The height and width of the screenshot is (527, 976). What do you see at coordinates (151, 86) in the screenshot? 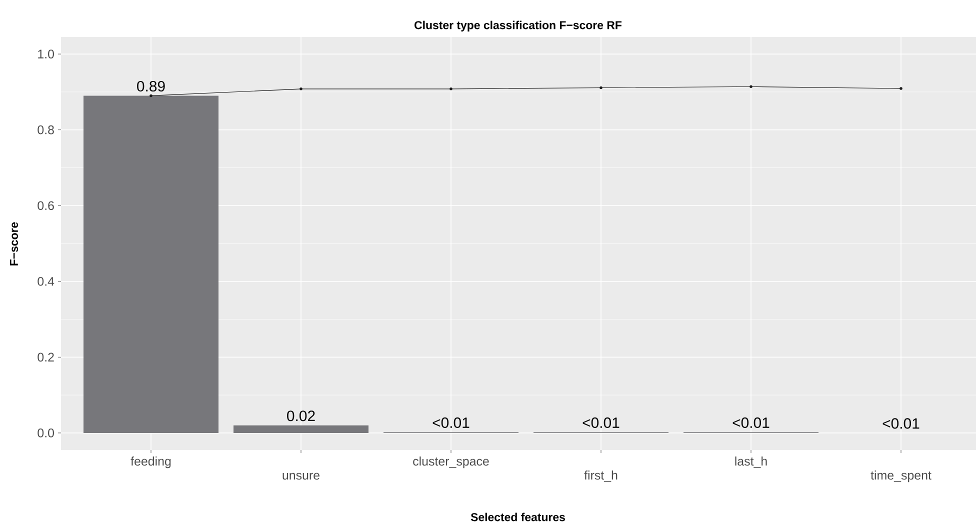
I see `data-label: 0.89` at bounding box center [151, 86].